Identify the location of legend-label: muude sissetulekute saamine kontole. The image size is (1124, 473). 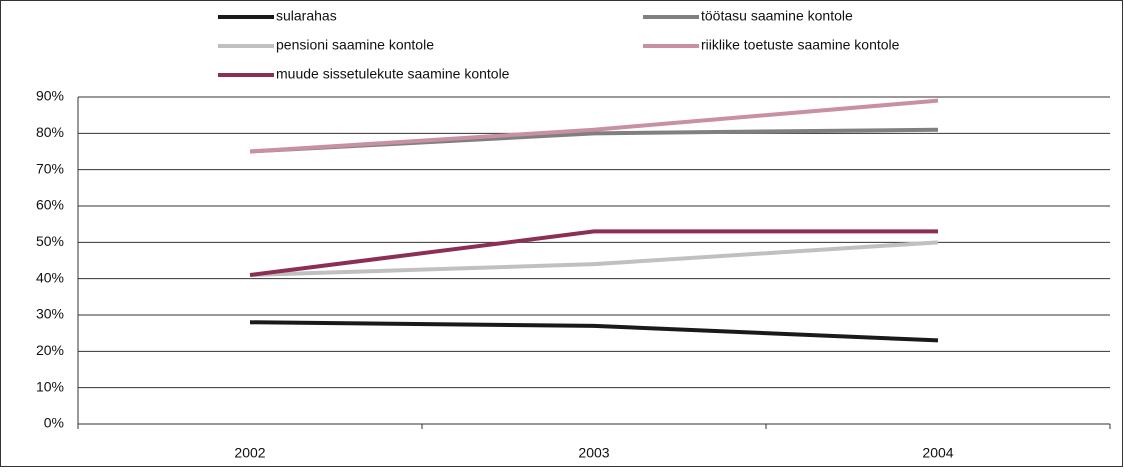
(393, 74).